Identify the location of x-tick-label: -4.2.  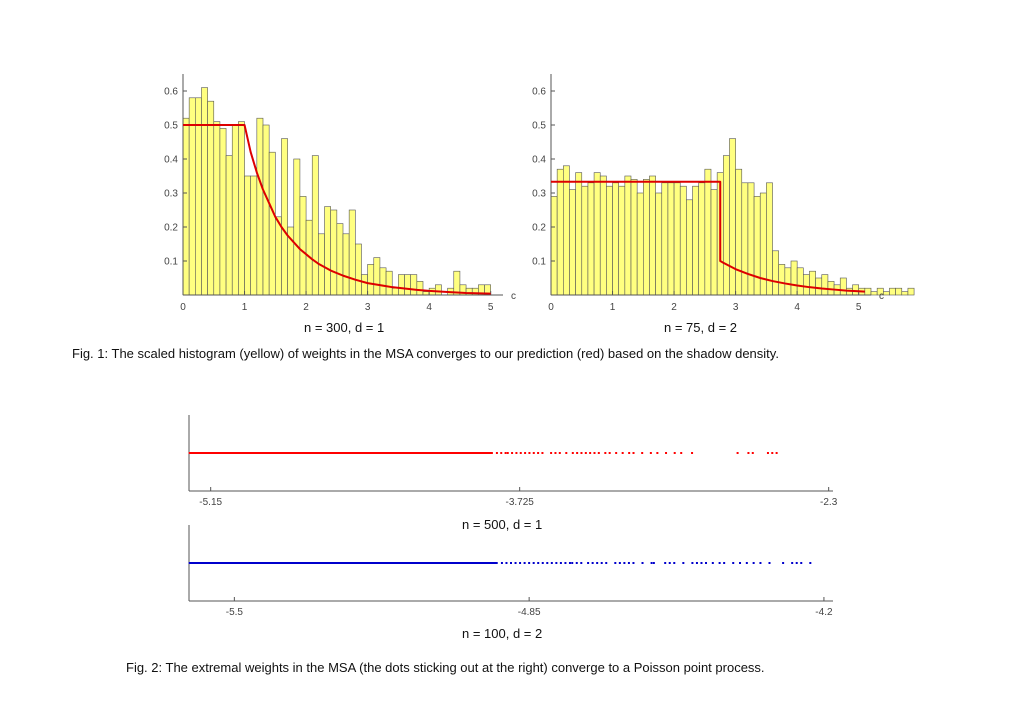
(824, 612).